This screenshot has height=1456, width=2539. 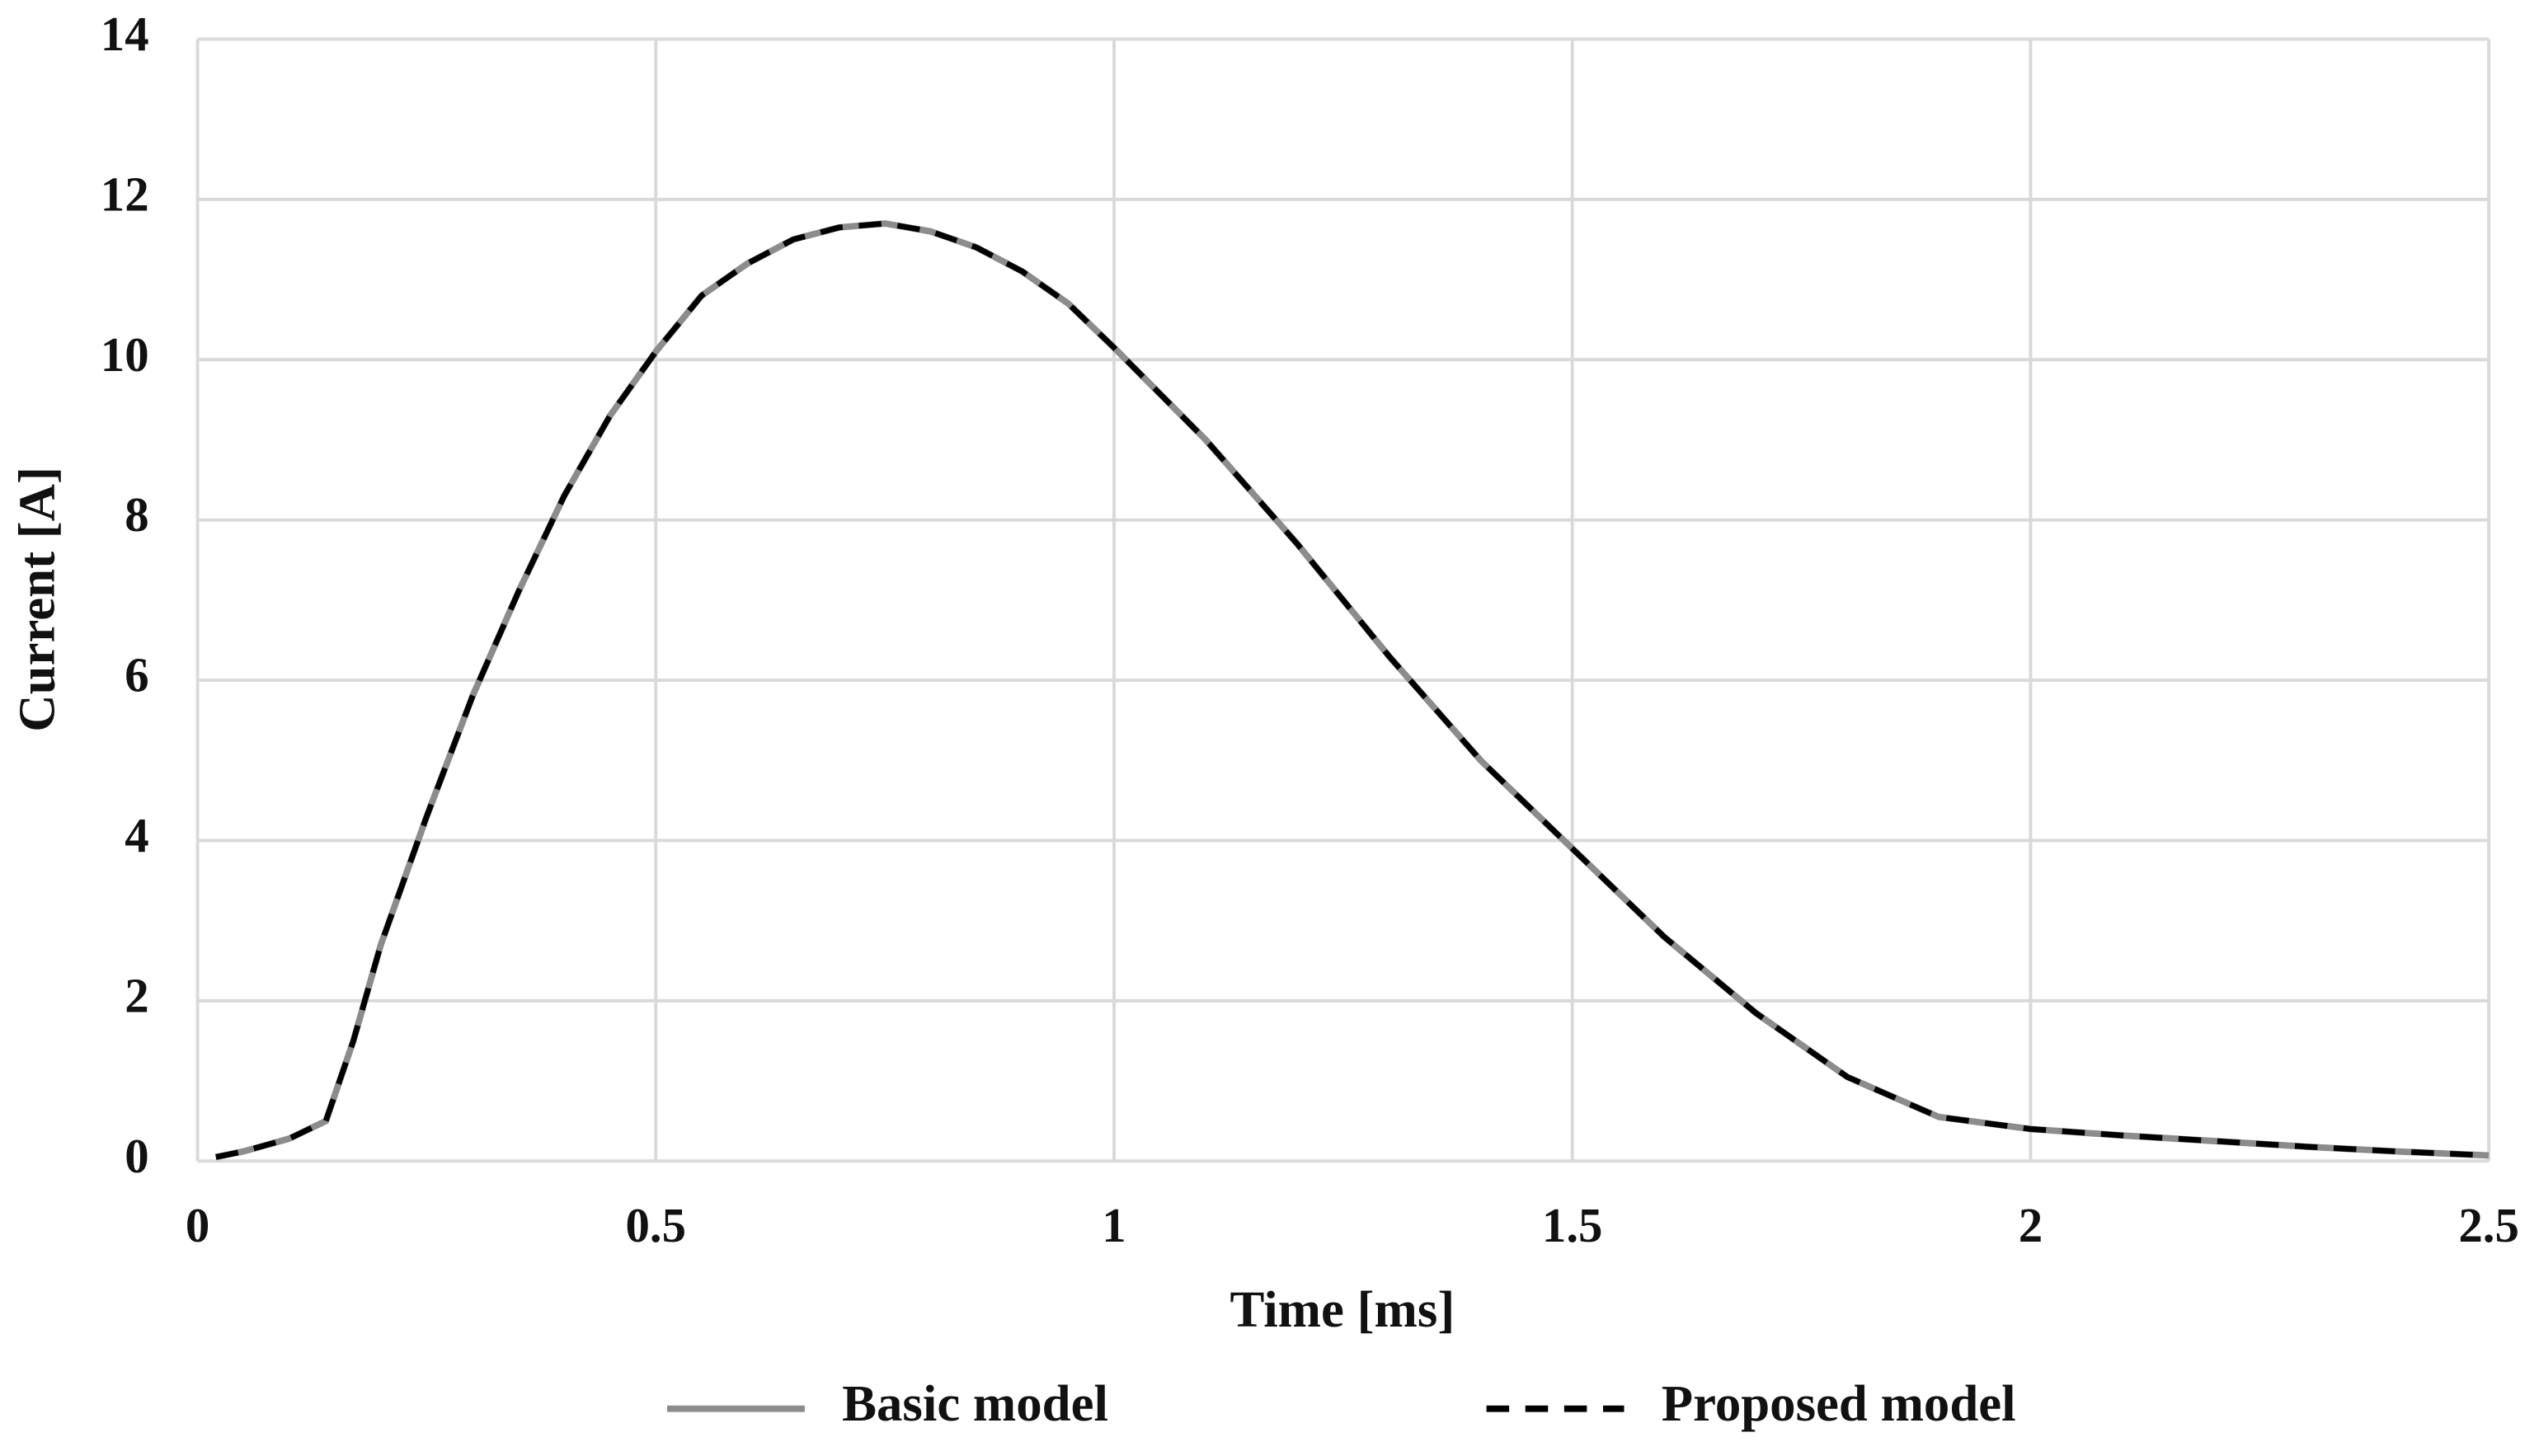 I want to click on y-tick-label: 4, so click(x=136, y=835).